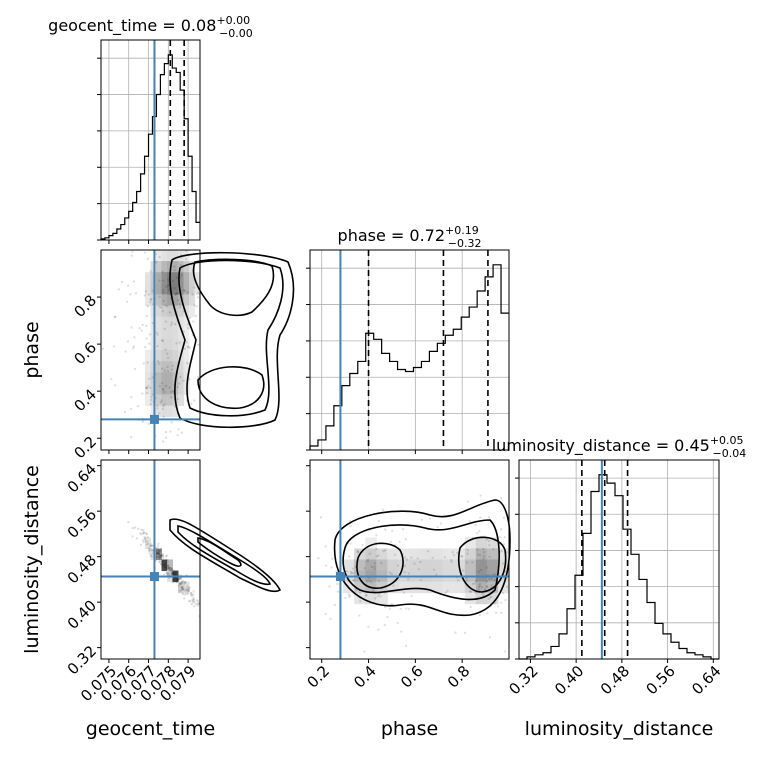  I want to click on y-tick-label: 0.56, so click(82, 524).